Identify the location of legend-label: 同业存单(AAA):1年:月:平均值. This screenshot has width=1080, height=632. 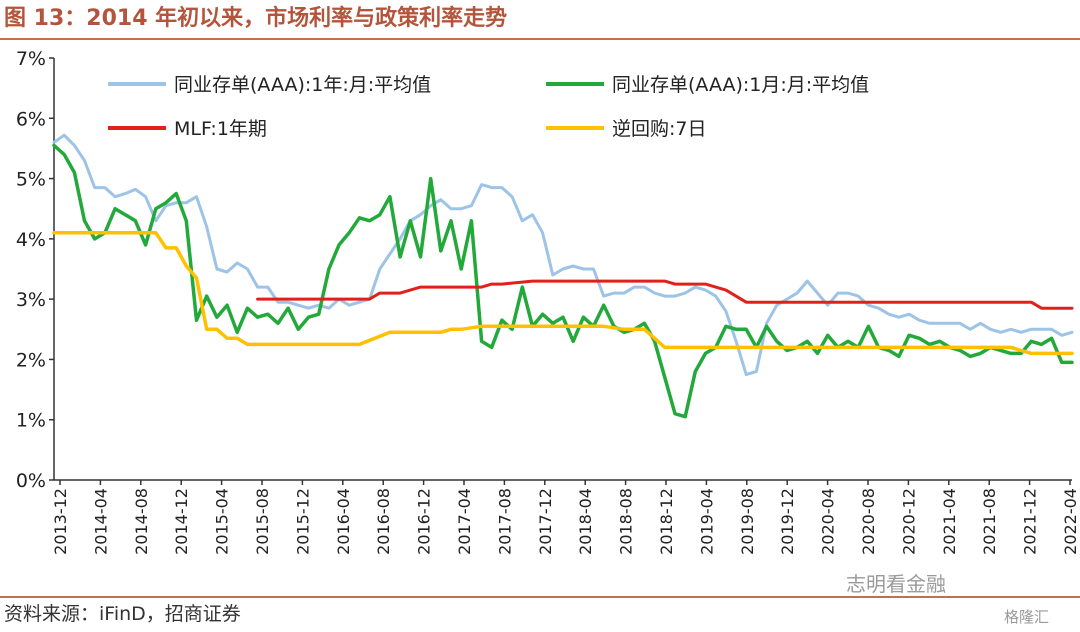
(302, 85).